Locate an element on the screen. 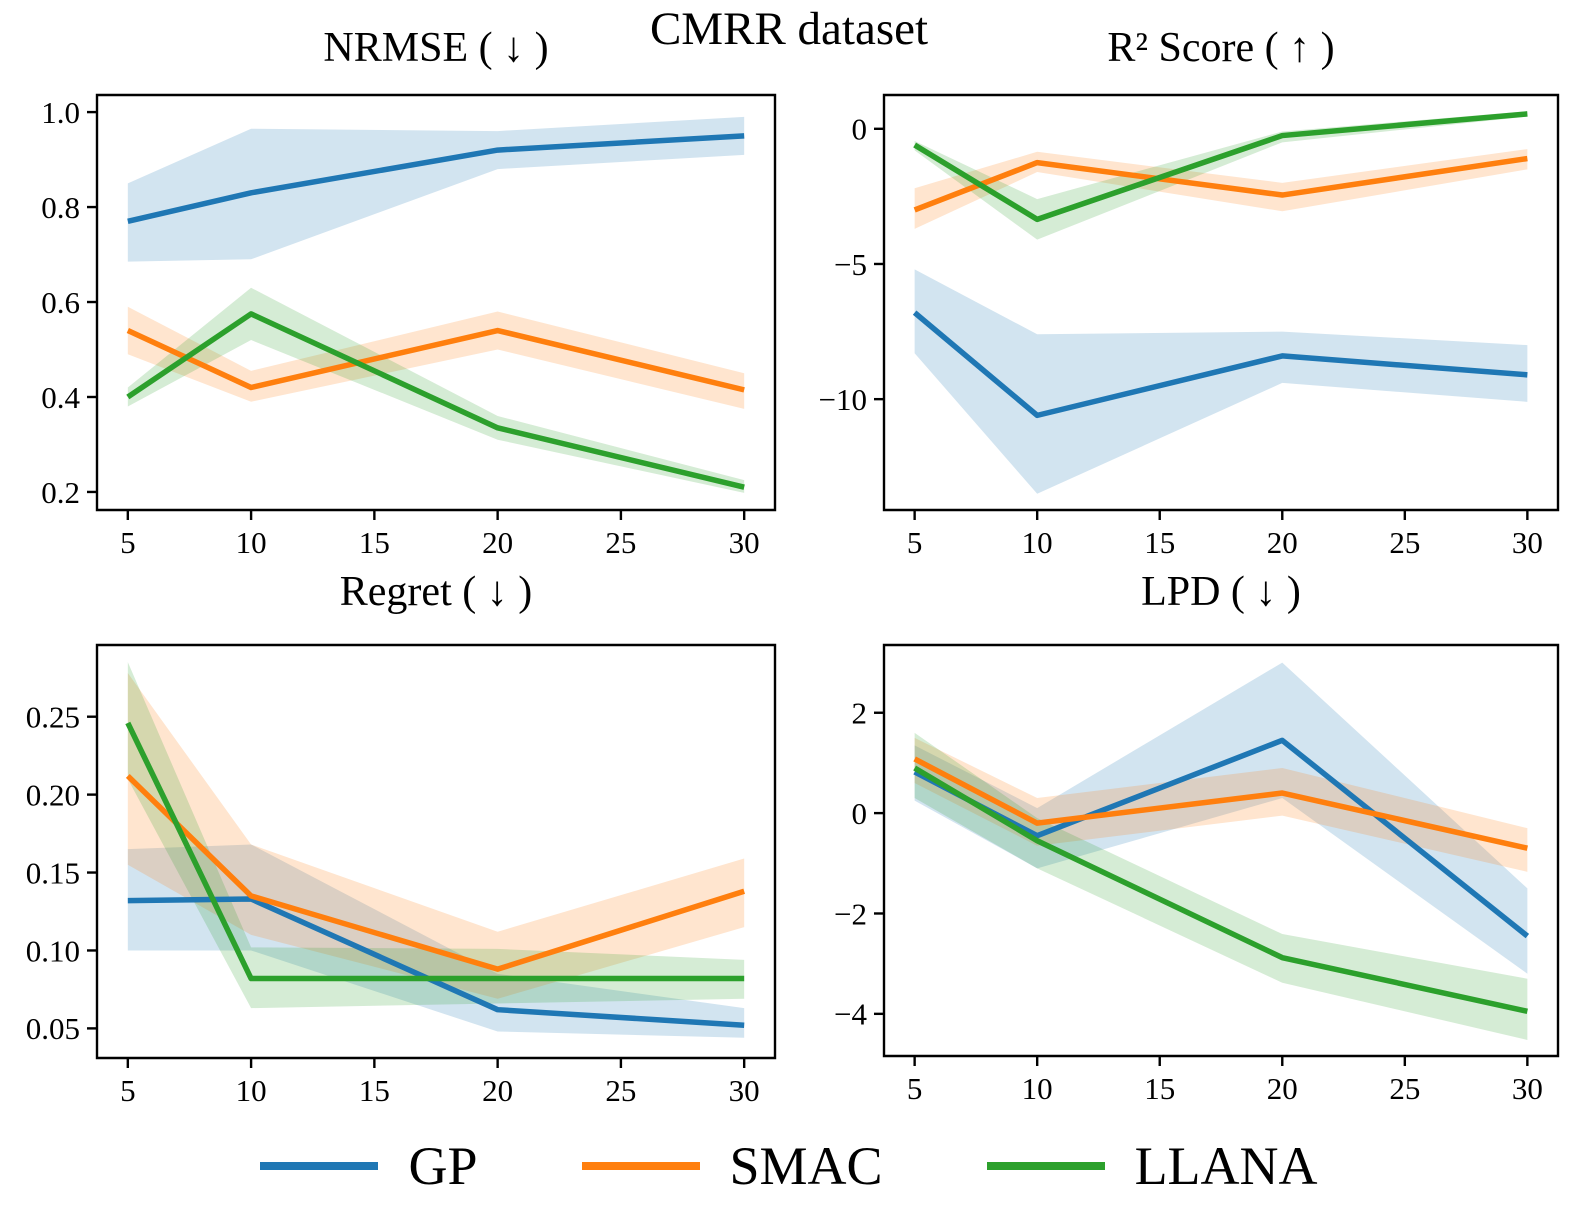 The image size is (1578, 1219). y-tick-label: 2 is located at coordinates (860, 713).